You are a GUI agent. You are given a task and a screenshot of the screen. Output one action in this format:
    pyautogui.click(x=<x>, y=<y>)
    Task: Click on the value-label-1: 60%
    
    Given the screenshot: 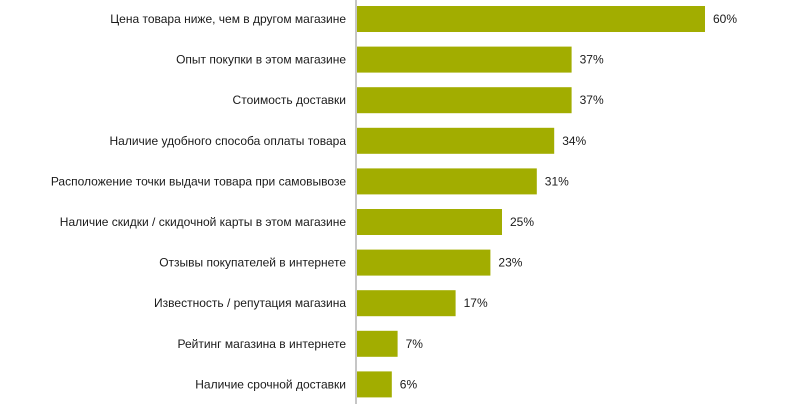 What is the action you would take?
    pyautogui.click(x=725, y=19)
    